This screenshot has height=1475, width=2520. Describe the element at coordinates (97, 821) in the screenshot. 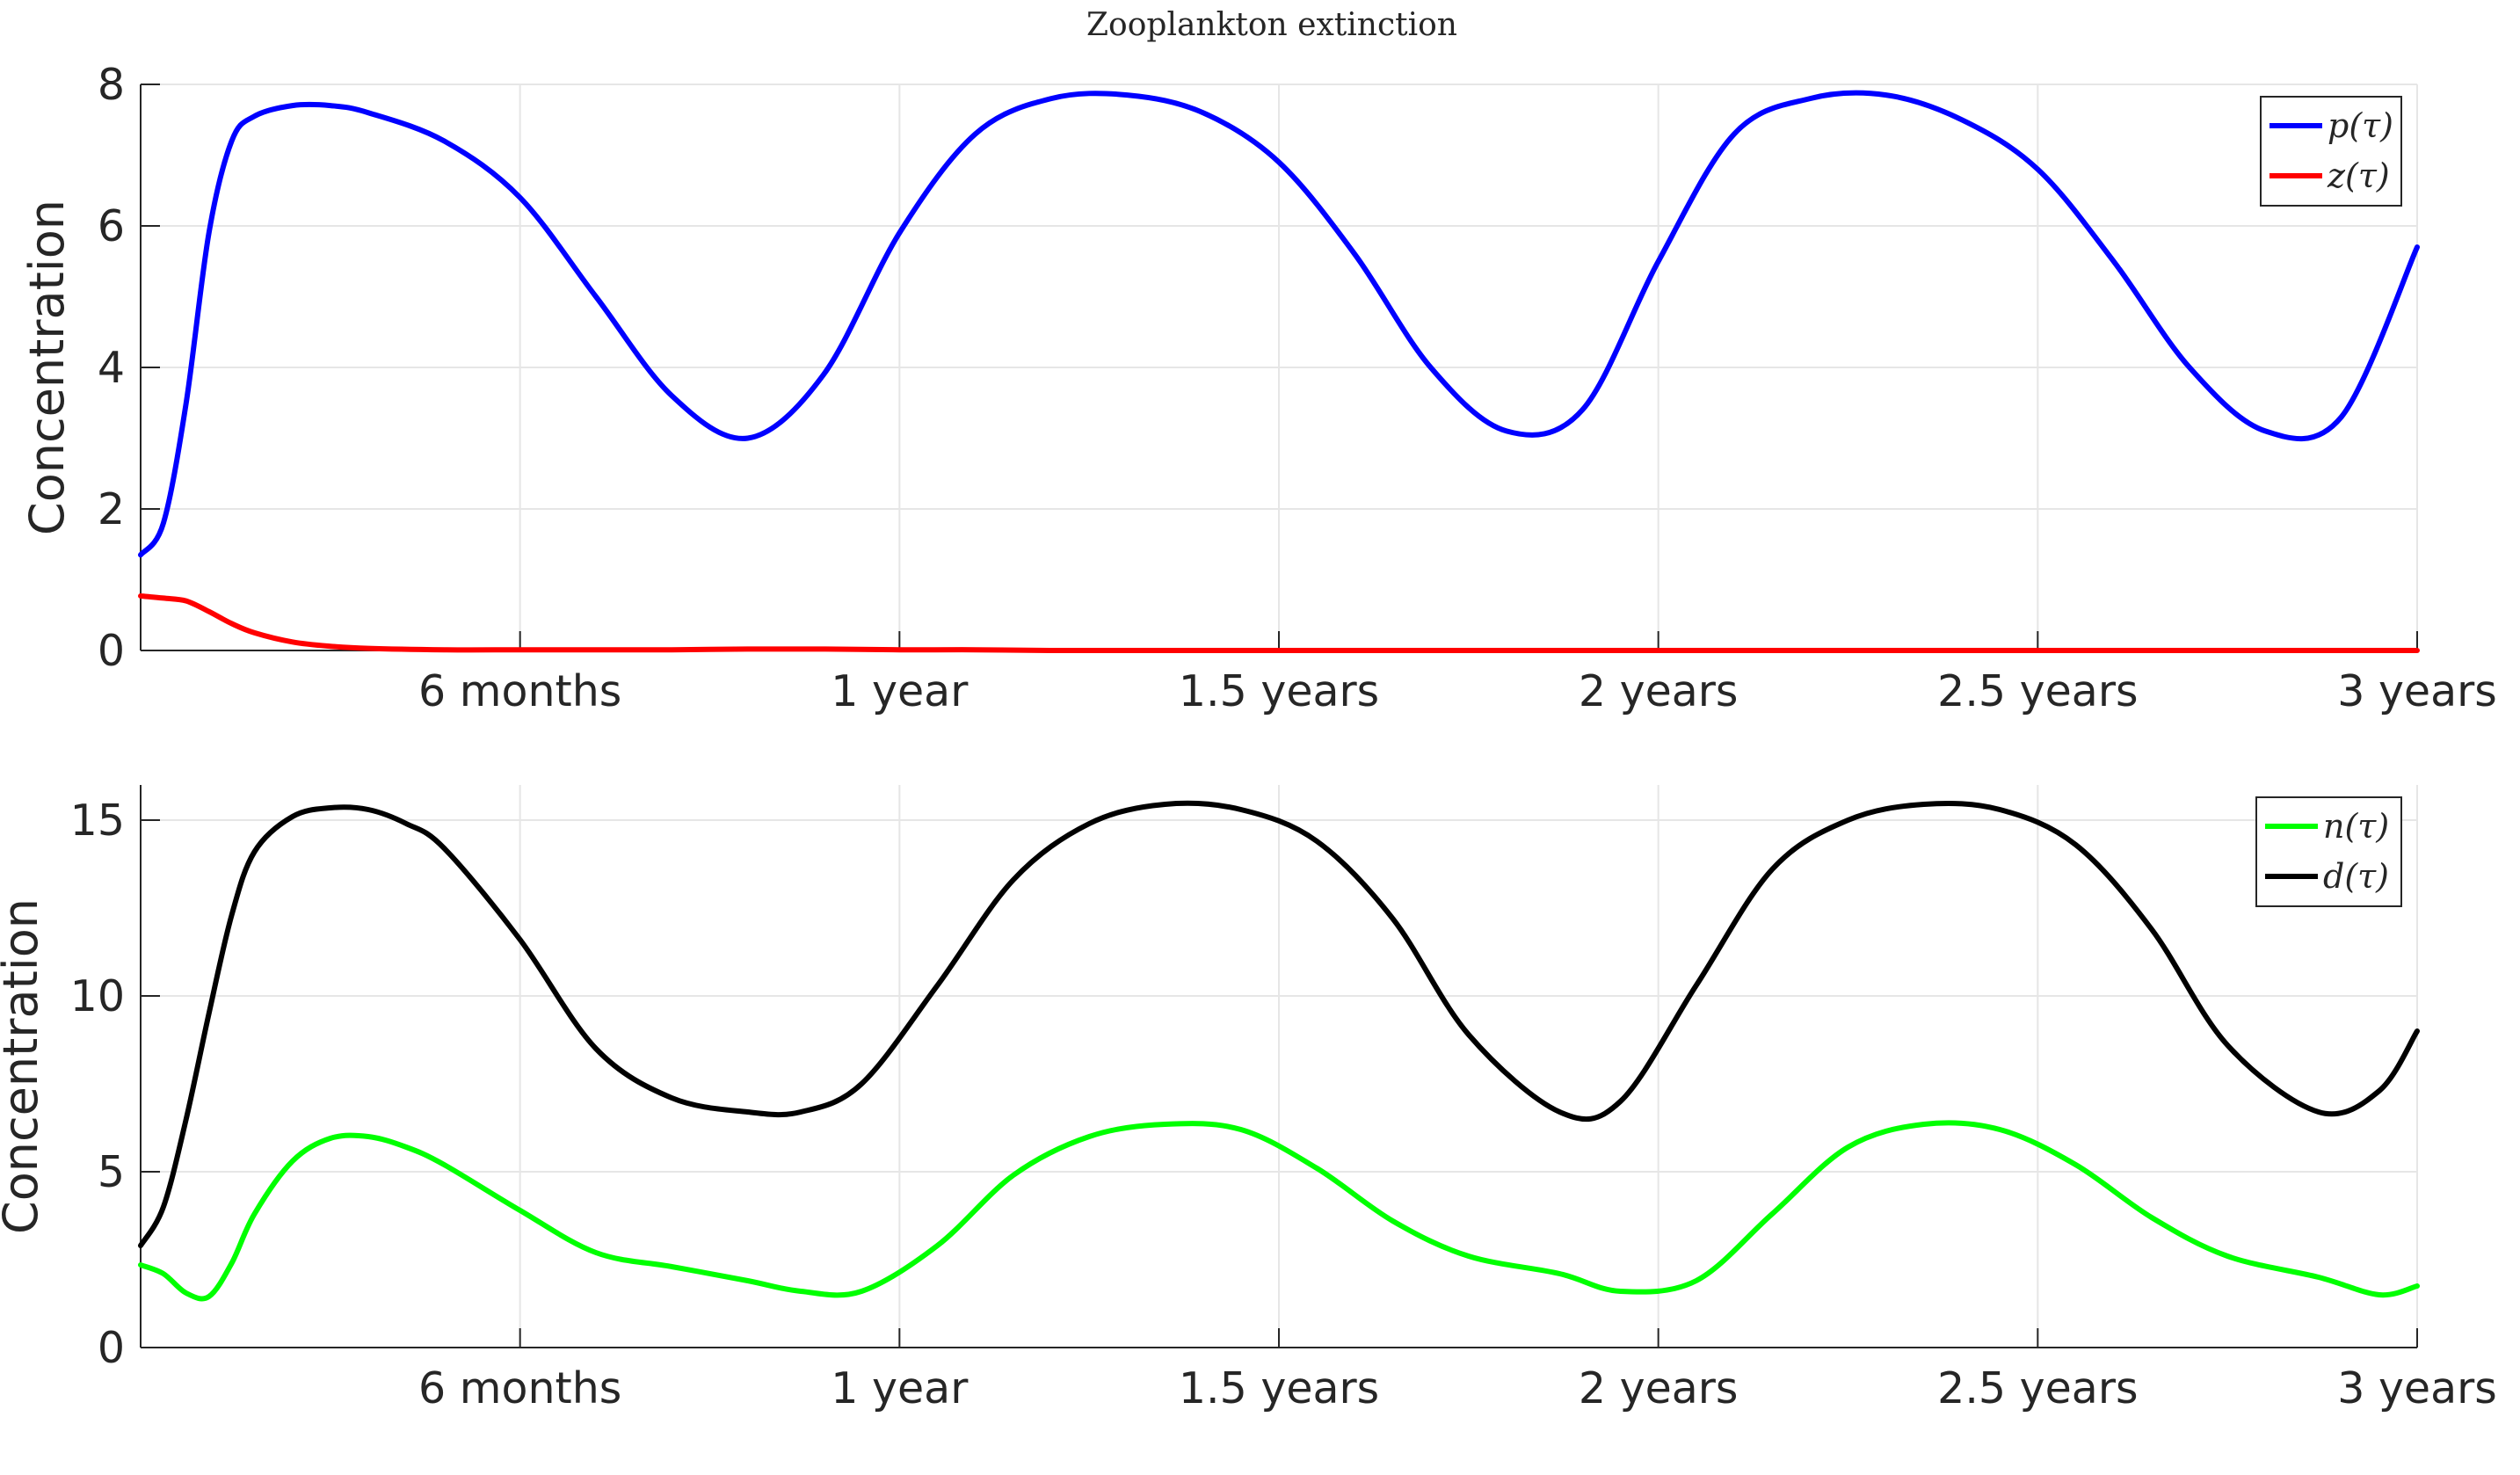

I see `y-tick-label: 15` at that location.